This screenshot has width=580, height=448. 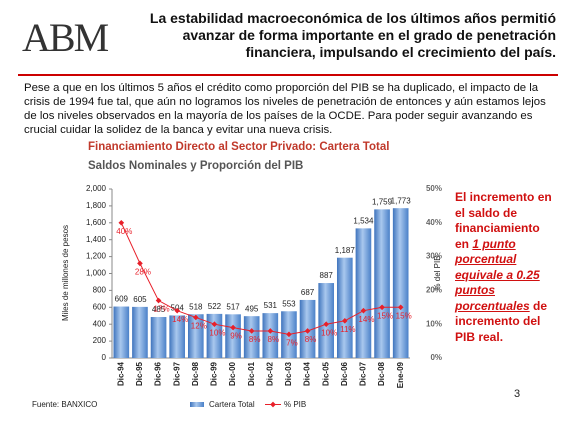 I want to click on data-label: 485, so click(x=159, y=309).